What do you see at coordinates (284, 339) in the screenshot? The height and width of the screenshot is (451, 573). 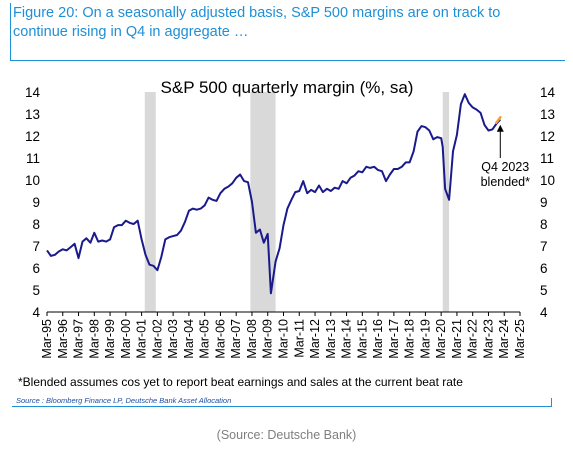 I see `x-tick-label: Mar-10` at bounding box center [284, 339].